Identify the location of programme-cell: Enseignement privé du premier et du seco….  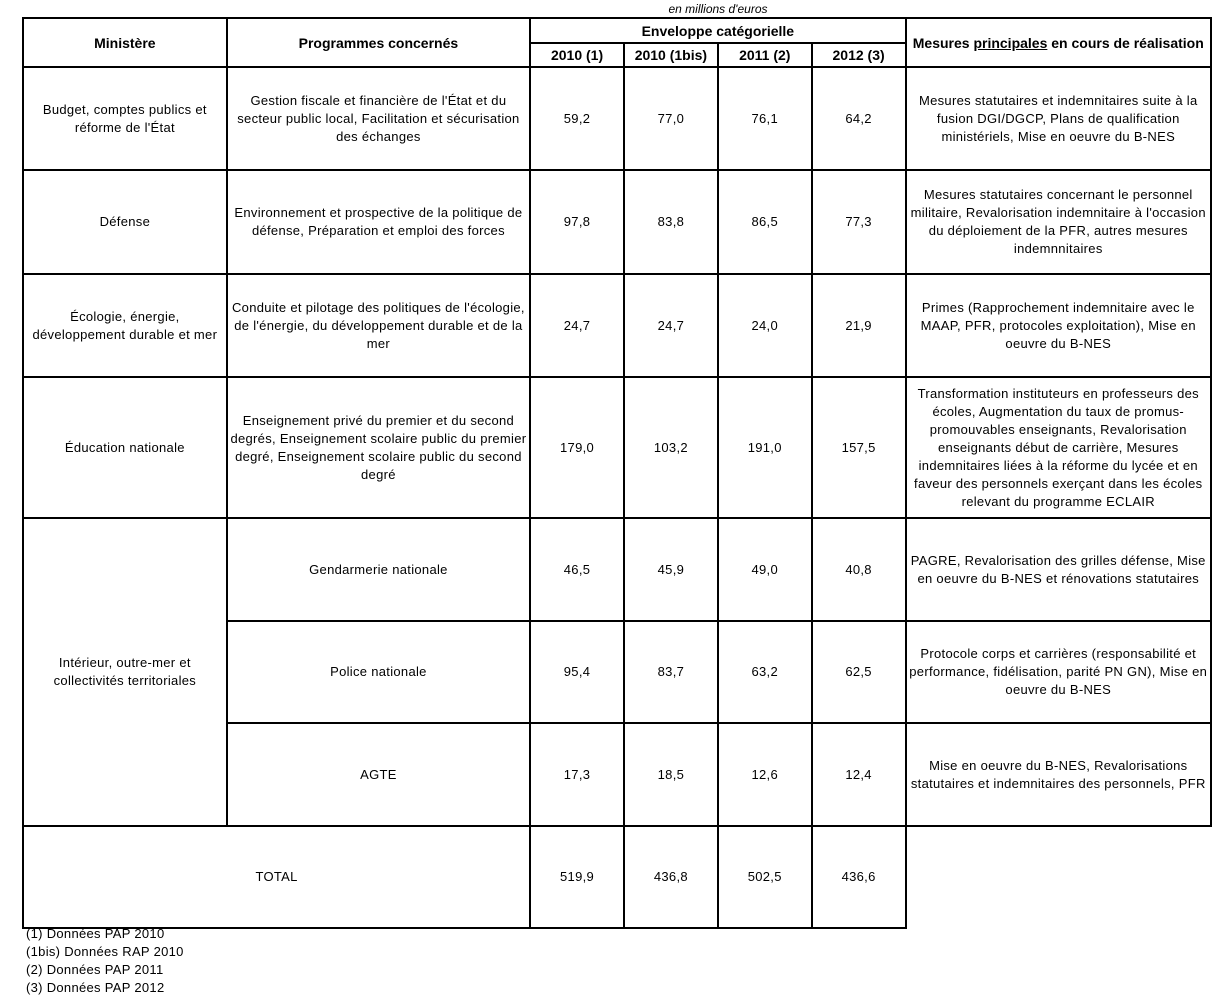
(378, 447).